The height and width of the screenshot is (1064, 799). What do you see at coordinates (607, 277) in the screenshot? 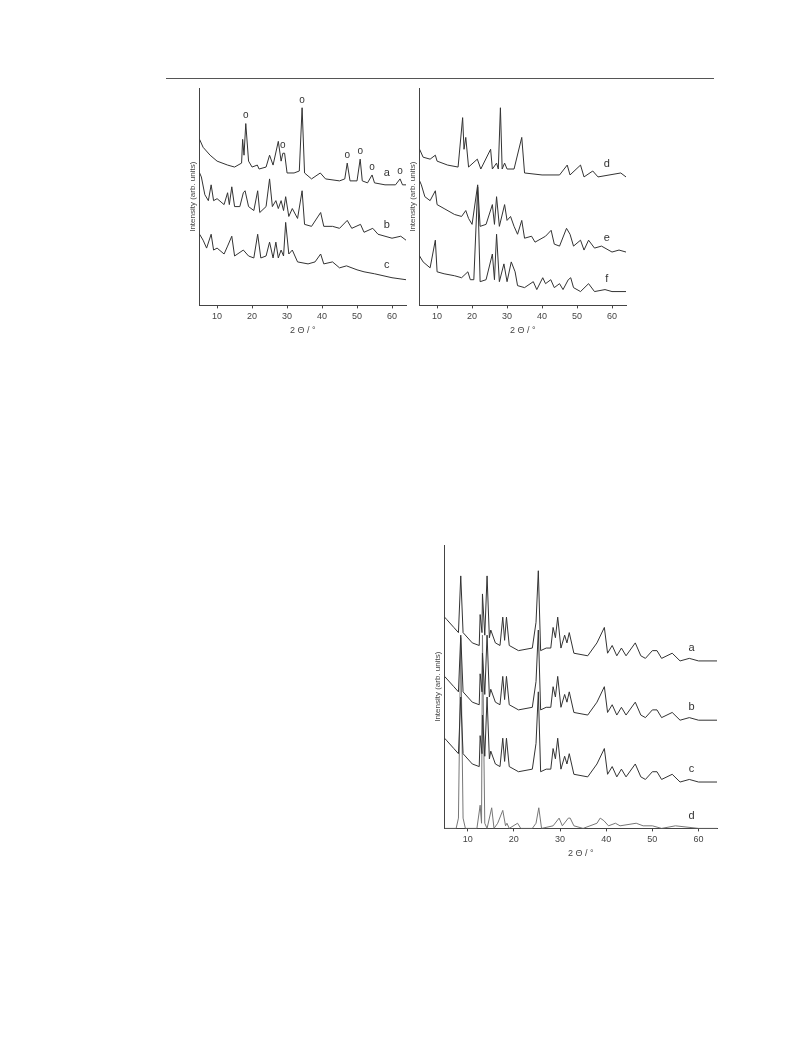
I see `series-label: f` at bounding box center [607, 277].